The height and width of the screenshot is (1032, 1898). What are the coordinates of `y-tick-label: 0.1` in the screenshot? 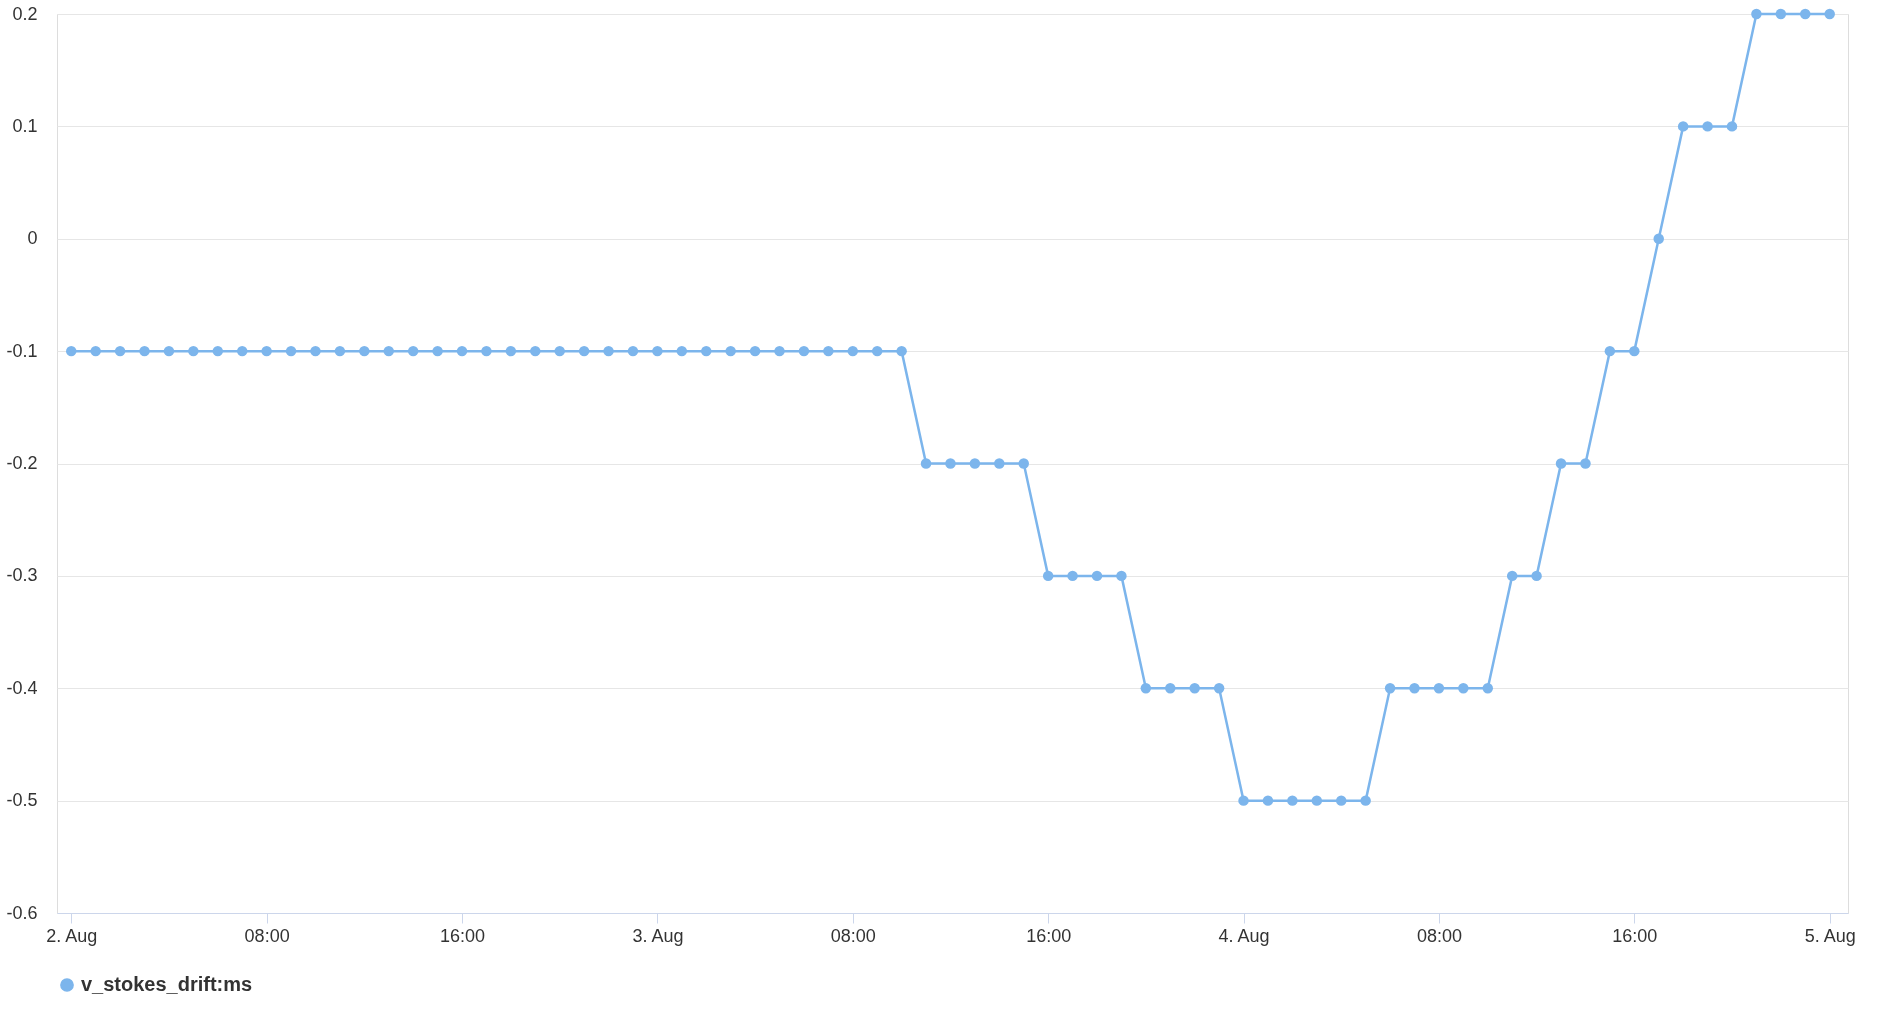 It's located at (25, 125).